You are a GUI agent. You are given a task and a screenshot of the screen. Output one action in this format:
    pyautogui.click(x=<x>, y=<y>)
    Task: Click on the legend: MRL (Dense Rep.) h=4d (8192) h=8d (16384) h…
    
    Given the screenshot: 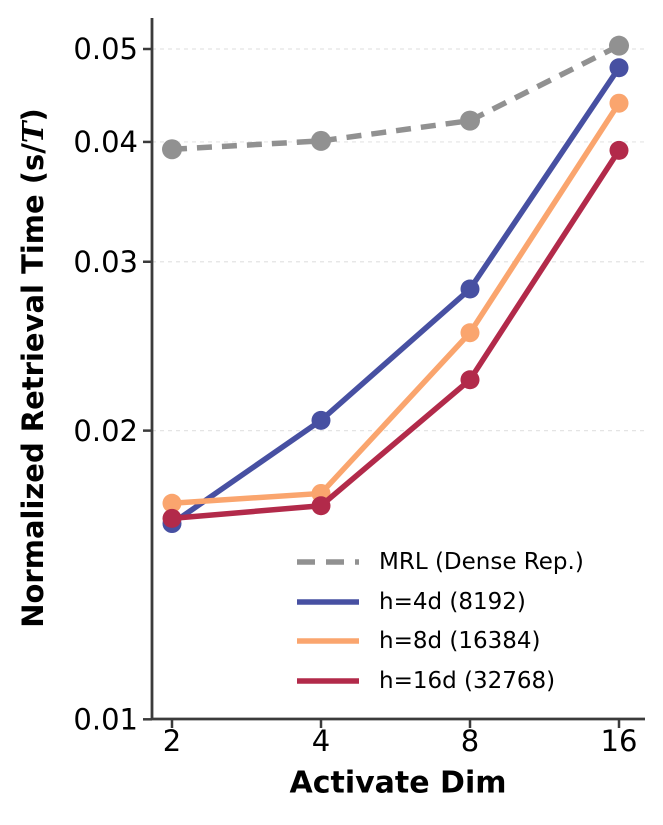 What is the action you would take?
    pyautogui.click(x=440, y=621)
    